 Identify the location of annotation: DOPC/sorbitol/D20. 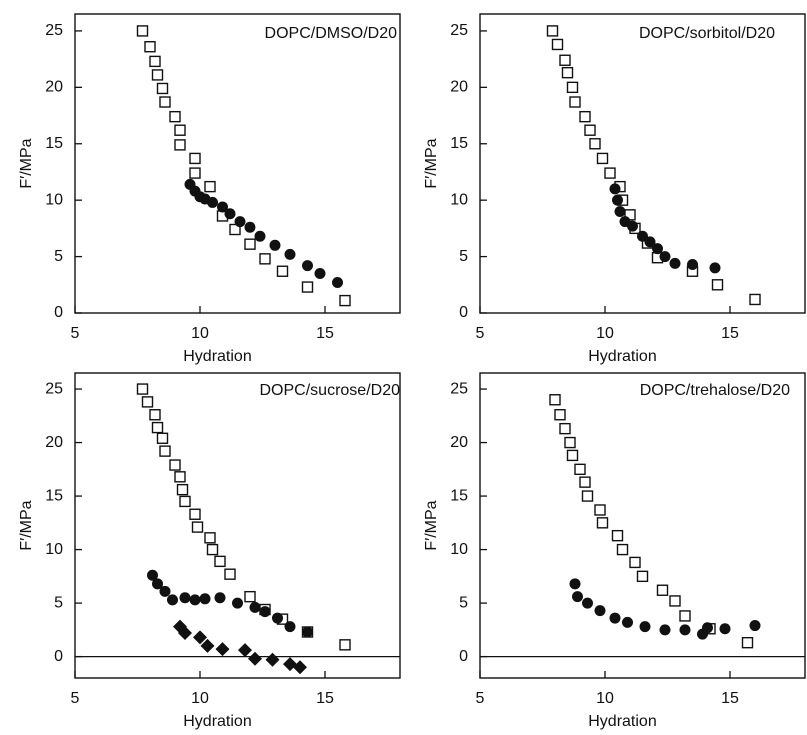
(707, 33).